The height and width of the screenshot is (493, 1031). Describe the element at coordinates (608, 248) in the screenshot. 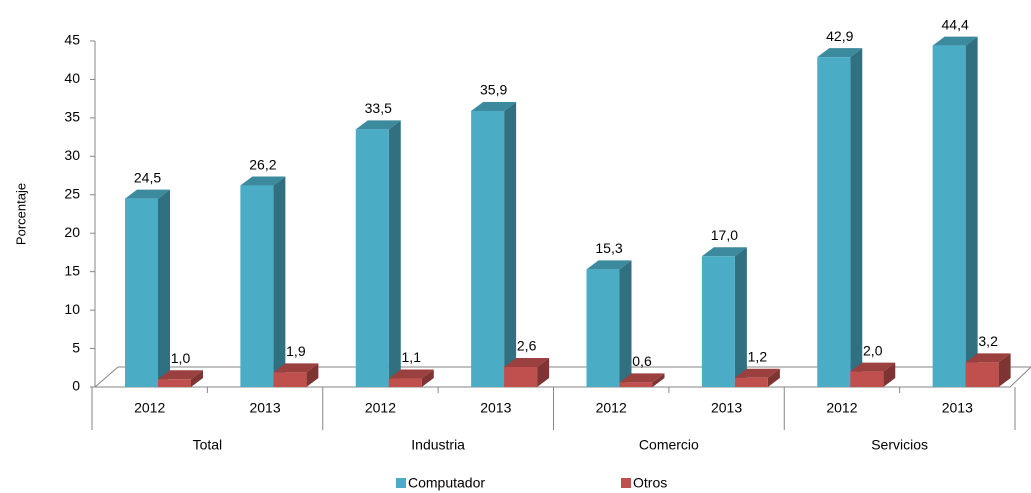

I see `data-label: 15,3` at that location.